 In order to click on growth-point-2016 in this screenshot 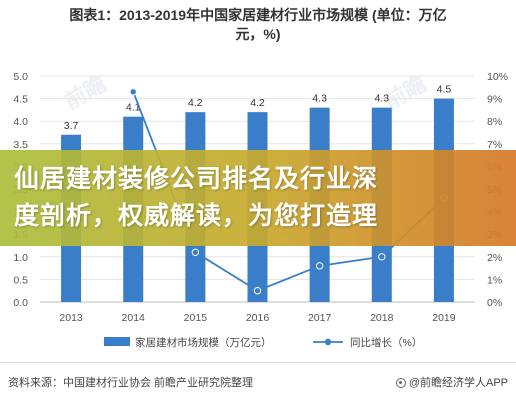, I will do `click(257, 291)`.